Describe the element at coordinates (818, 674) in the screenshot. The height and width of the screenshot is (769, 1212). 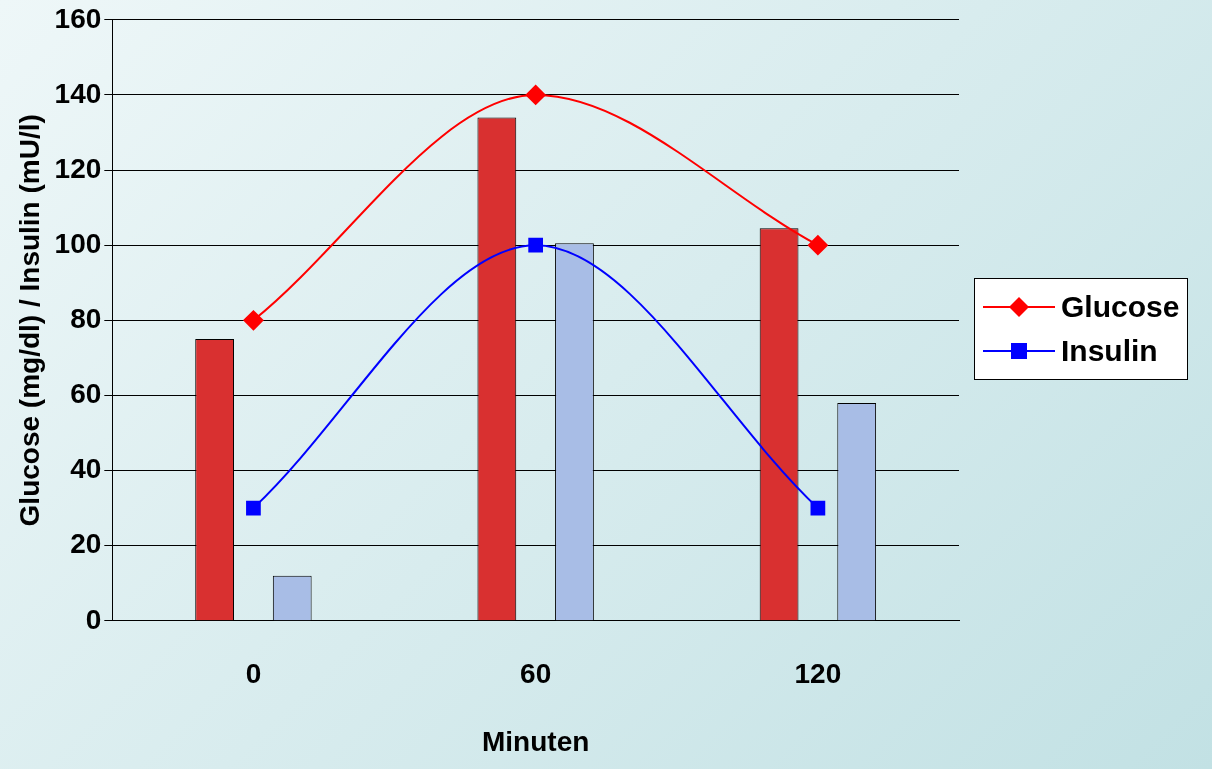
I see `x-tick-label: 120` at that location.